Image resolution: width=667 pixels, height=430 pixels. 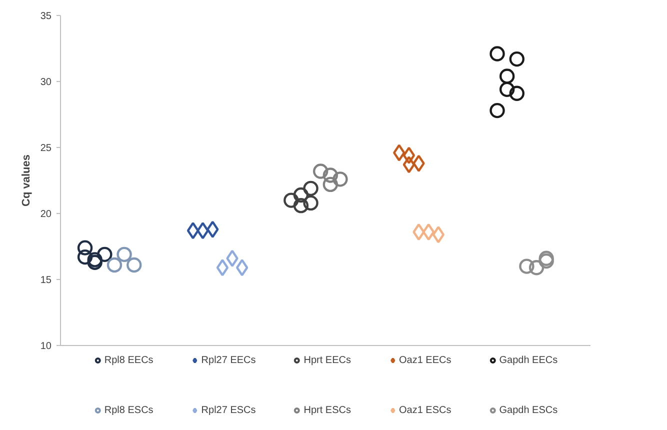 I want to click on legend-label: Rpl8 ESCs, so click(x=129, y=410).